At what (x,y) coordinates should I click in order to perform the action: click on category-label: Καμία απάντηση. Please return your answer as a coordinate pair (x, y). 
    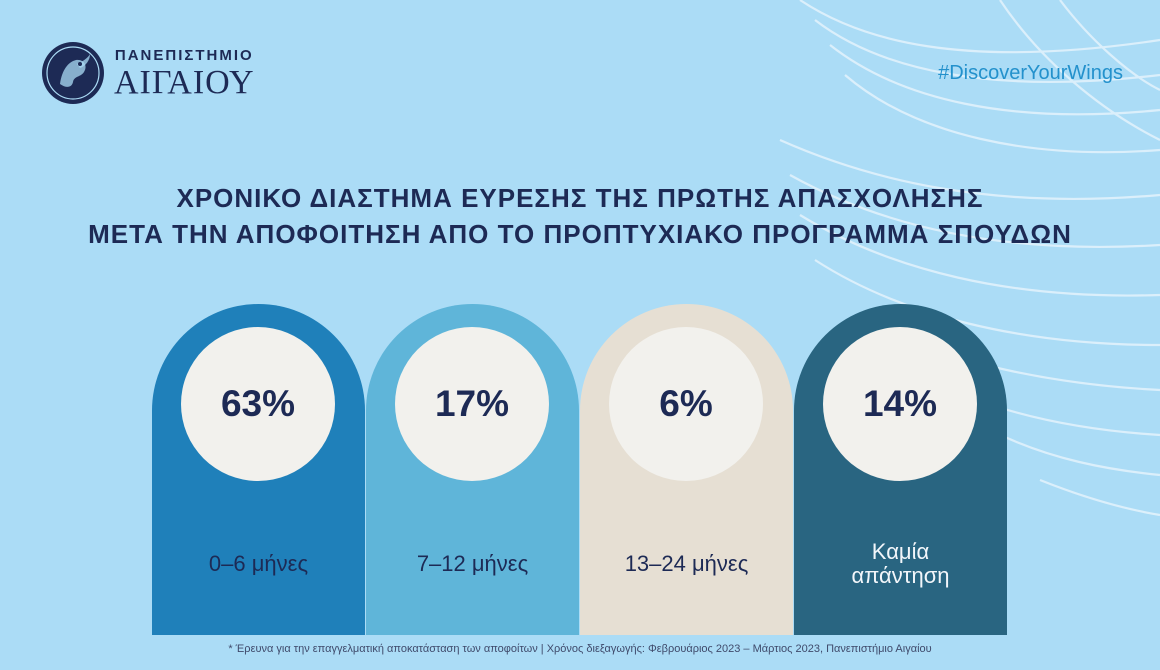
    Looking at the image, I should click on (900, 563).